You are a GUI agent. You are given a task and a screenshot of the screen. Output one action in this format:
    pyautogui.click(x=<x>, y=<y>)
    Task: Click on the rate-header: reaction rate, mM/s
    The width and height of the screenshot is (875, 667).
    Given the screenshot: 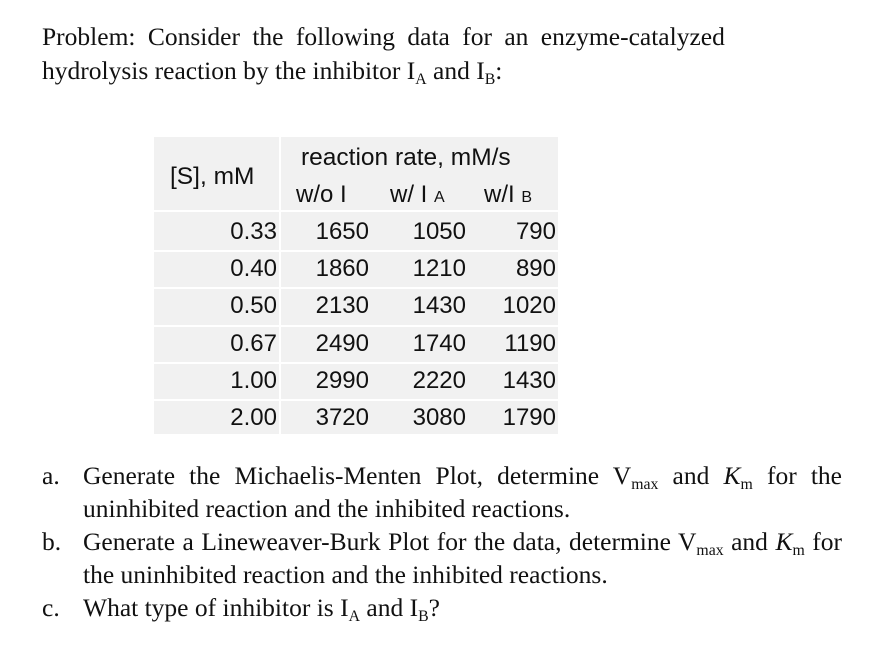 What is the action you would take?
    pyautogui.click(x=406, y=157)
    